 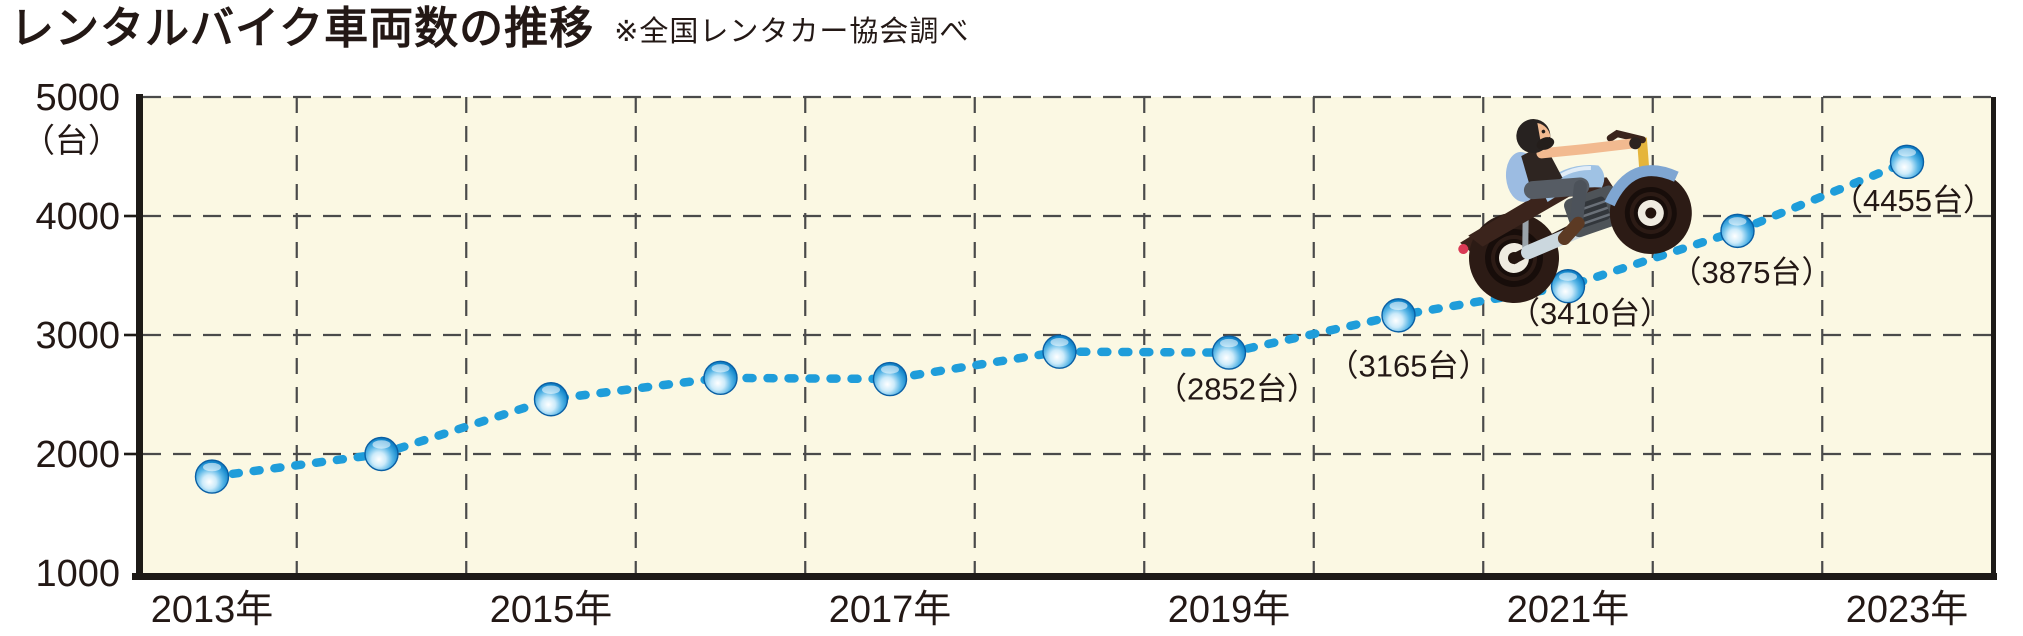 I want to click on chart-title: レンタルバイク車両数の推移, so click(x=302, y=28).